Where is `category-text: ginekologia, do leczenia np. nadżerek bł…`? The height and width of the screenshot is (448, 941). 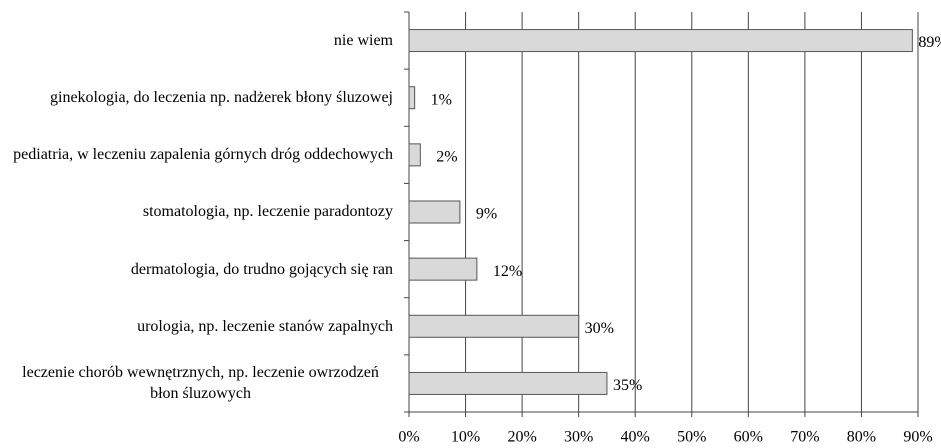
category-text: ginekologia, do leczenia np. nadżerek bł… is located at coordinates (221, 98).